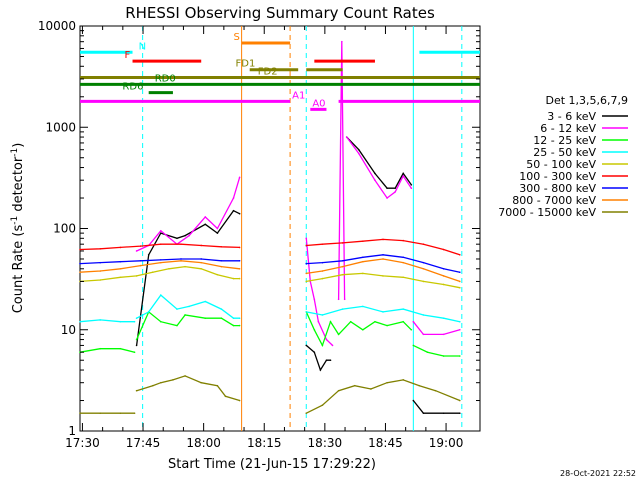  Describe the element at coordinates (72, 431) in the screenshot. I see `y-tick-label: 1` at that location.